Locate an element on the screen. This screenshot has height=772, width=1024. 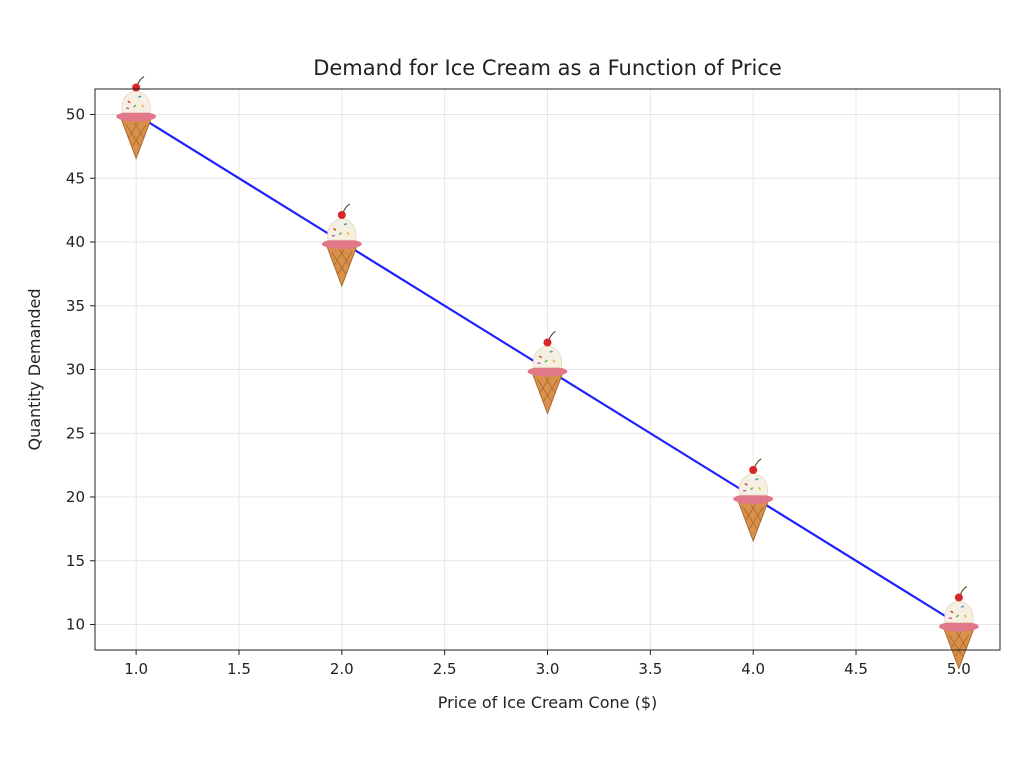
y-tick-label: 45 is located at coordinates (75, 178).